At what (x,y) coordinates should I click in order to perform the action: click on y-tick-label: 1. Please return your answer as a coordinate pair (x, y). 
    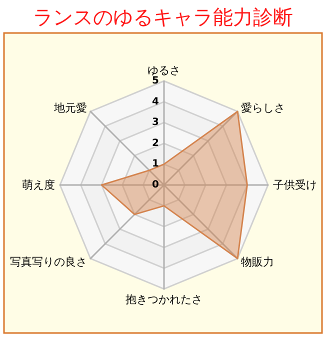
    Looking at the image, I should click on (156, 164).